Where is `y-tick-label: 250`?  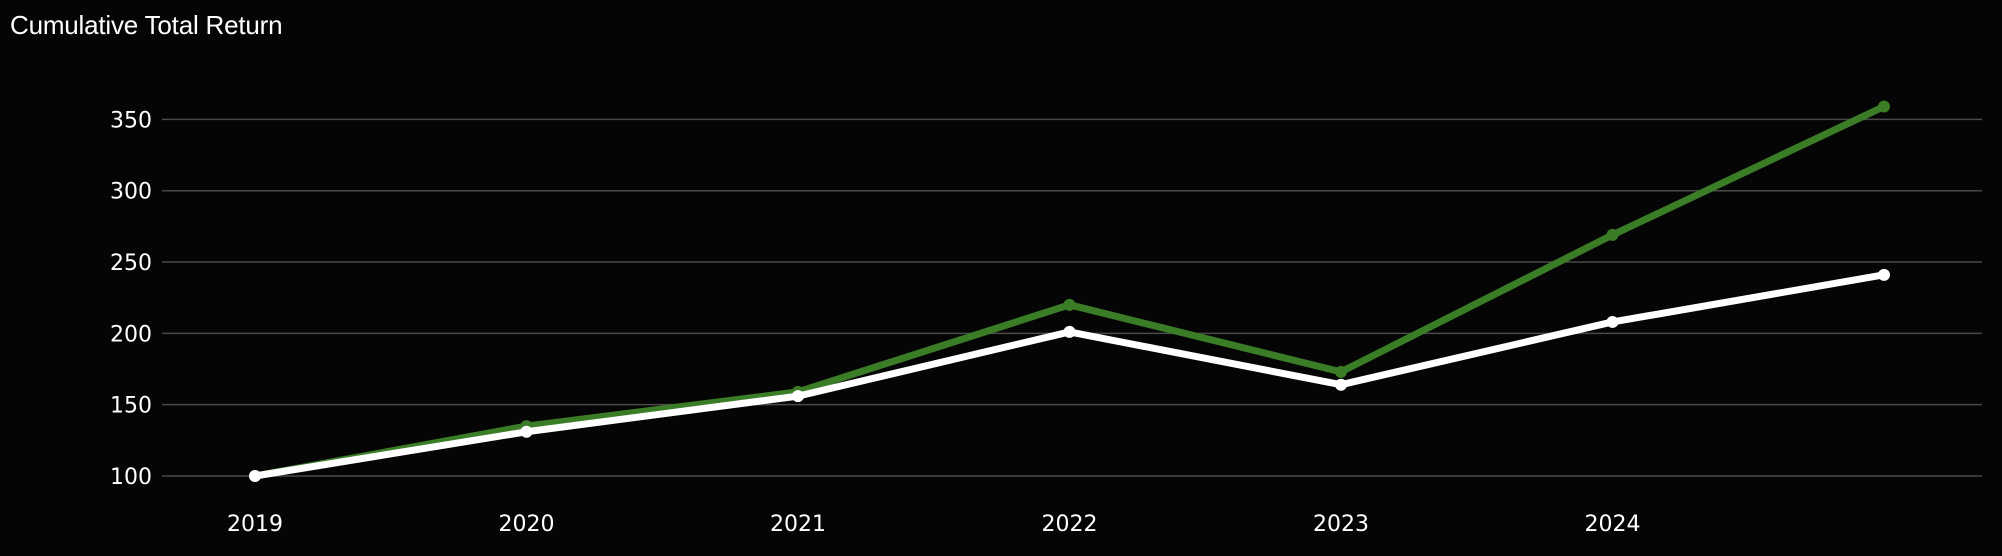
y-tick-label: 250 is located at coordinates (131, 263).